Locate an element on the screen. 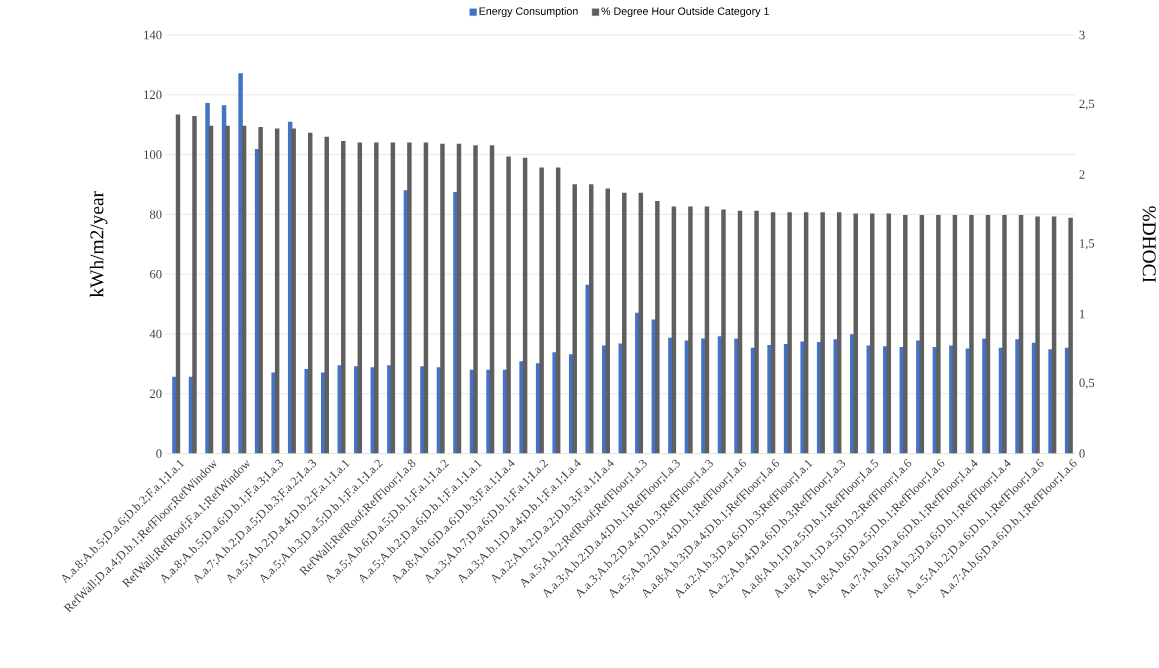 This screenshot has width=1159, height=668. legend-label: Energy Consumption is located at coordinates (528, 12).